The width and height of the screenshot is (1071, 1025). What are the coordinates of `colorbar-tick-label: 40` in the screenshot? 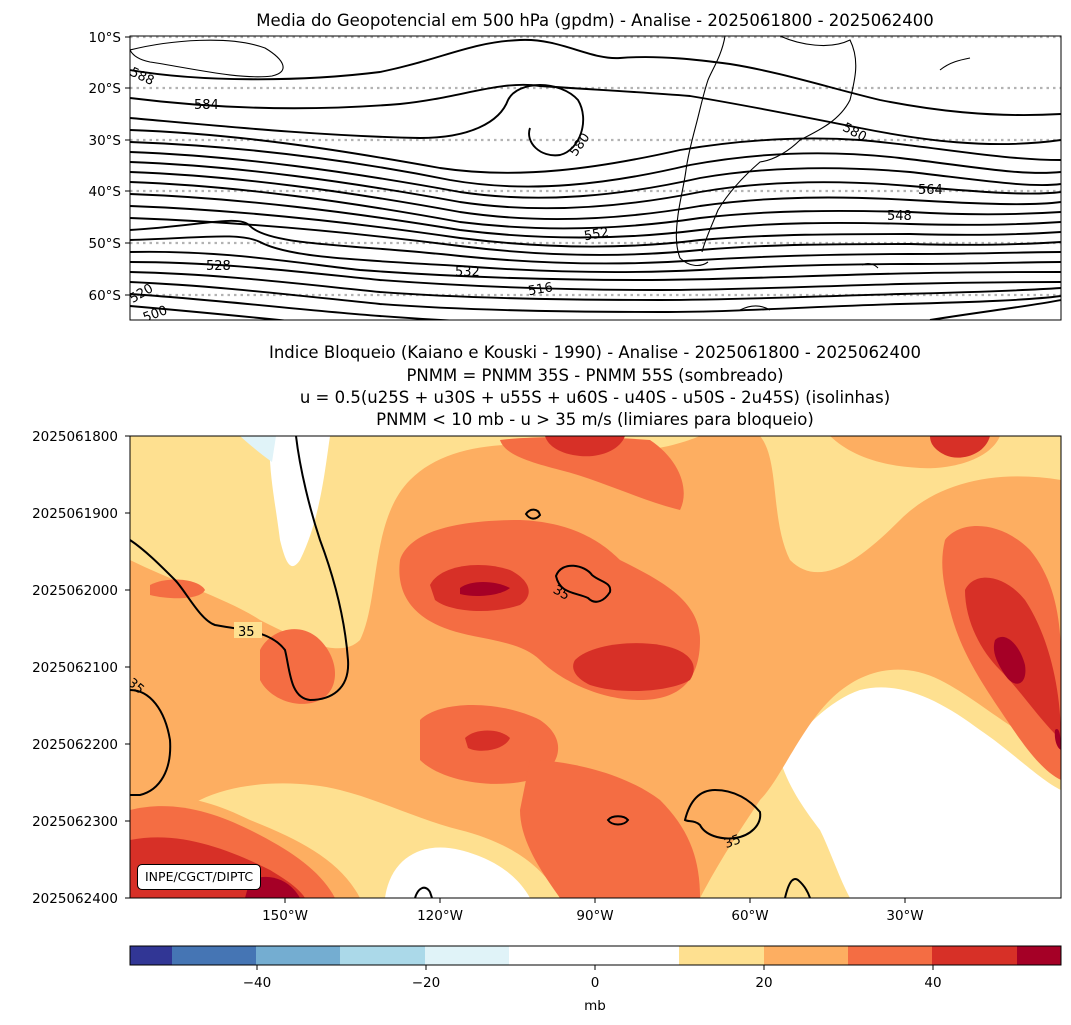 It's located at (932, 983).